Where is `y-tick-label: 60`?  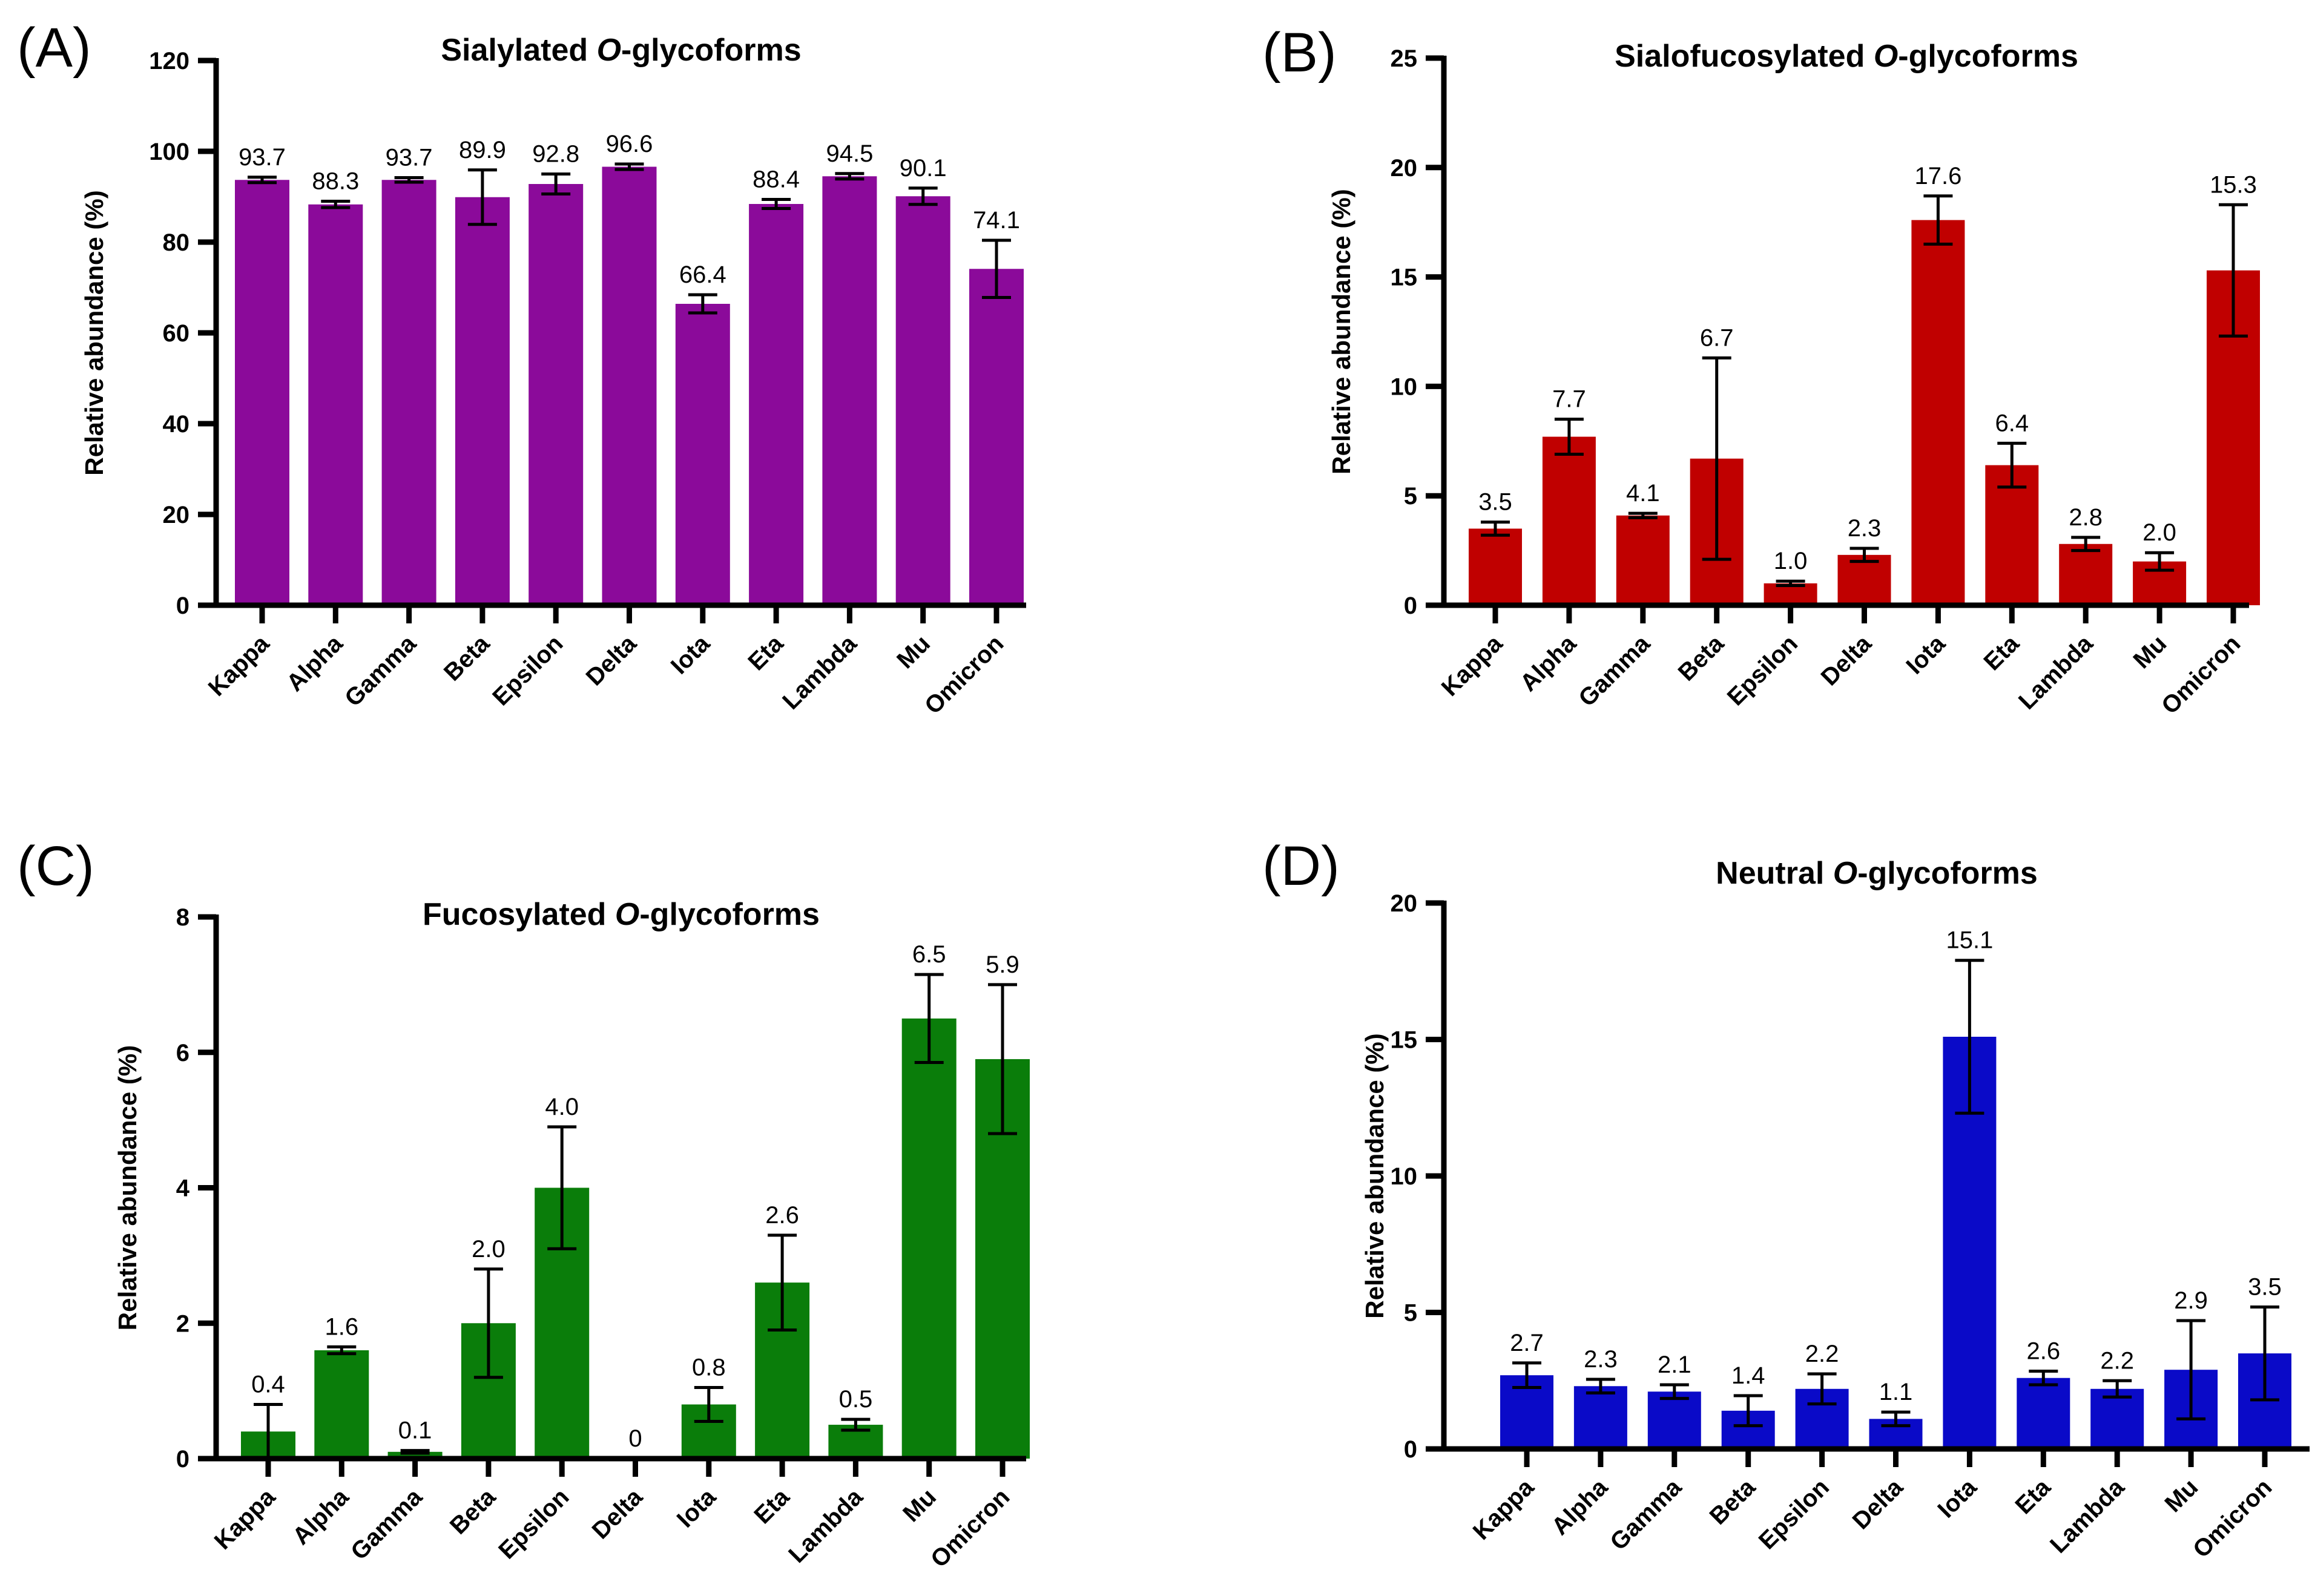
y-tick-label: 60 is located at coordinates (176, 333).